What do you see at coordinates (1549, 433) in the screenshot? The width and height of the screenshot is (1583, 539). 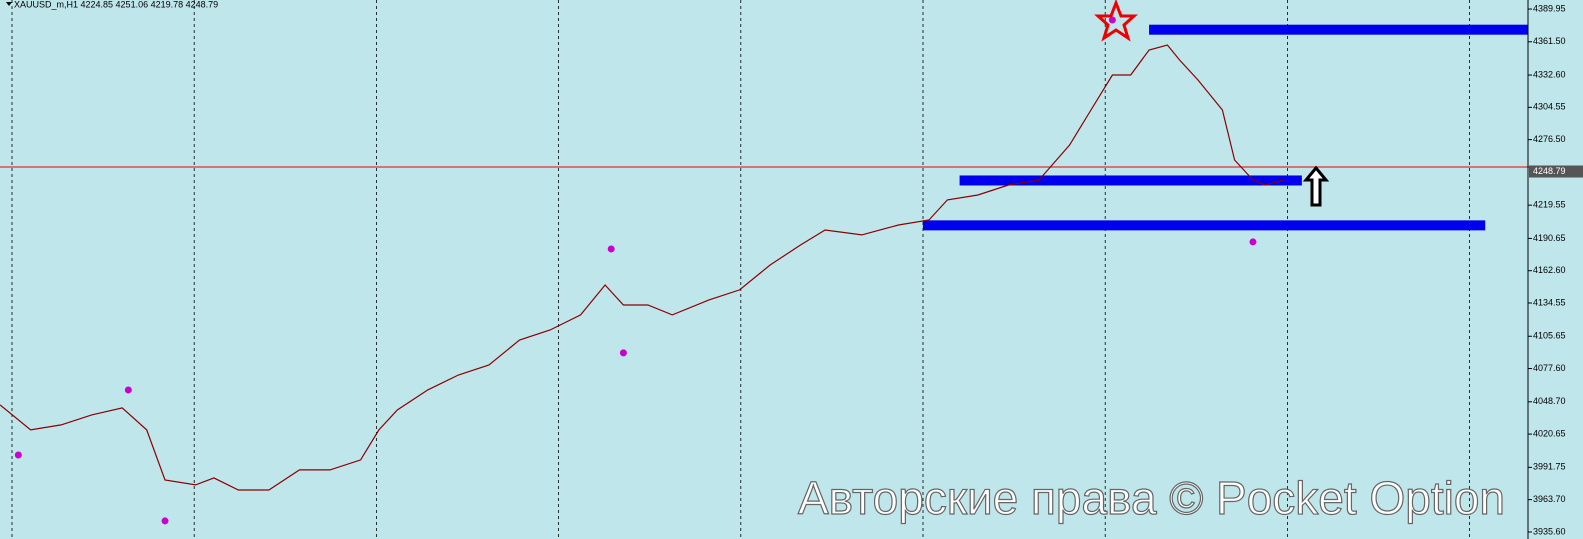 I see `y-tick-label: 4020.65` at bounding box center [1549, 433].